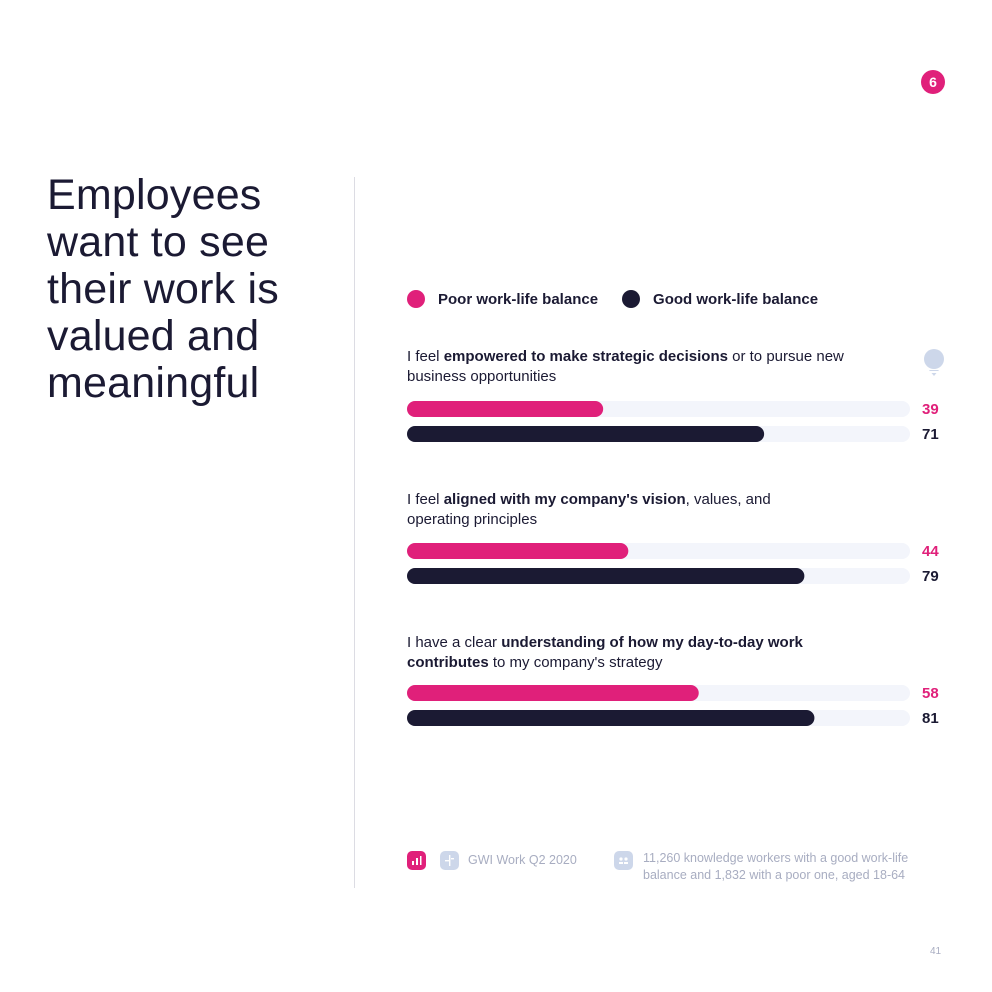 The image size is (992, 992). I want to click on question-1-pre: I feel, so click(425, 356).